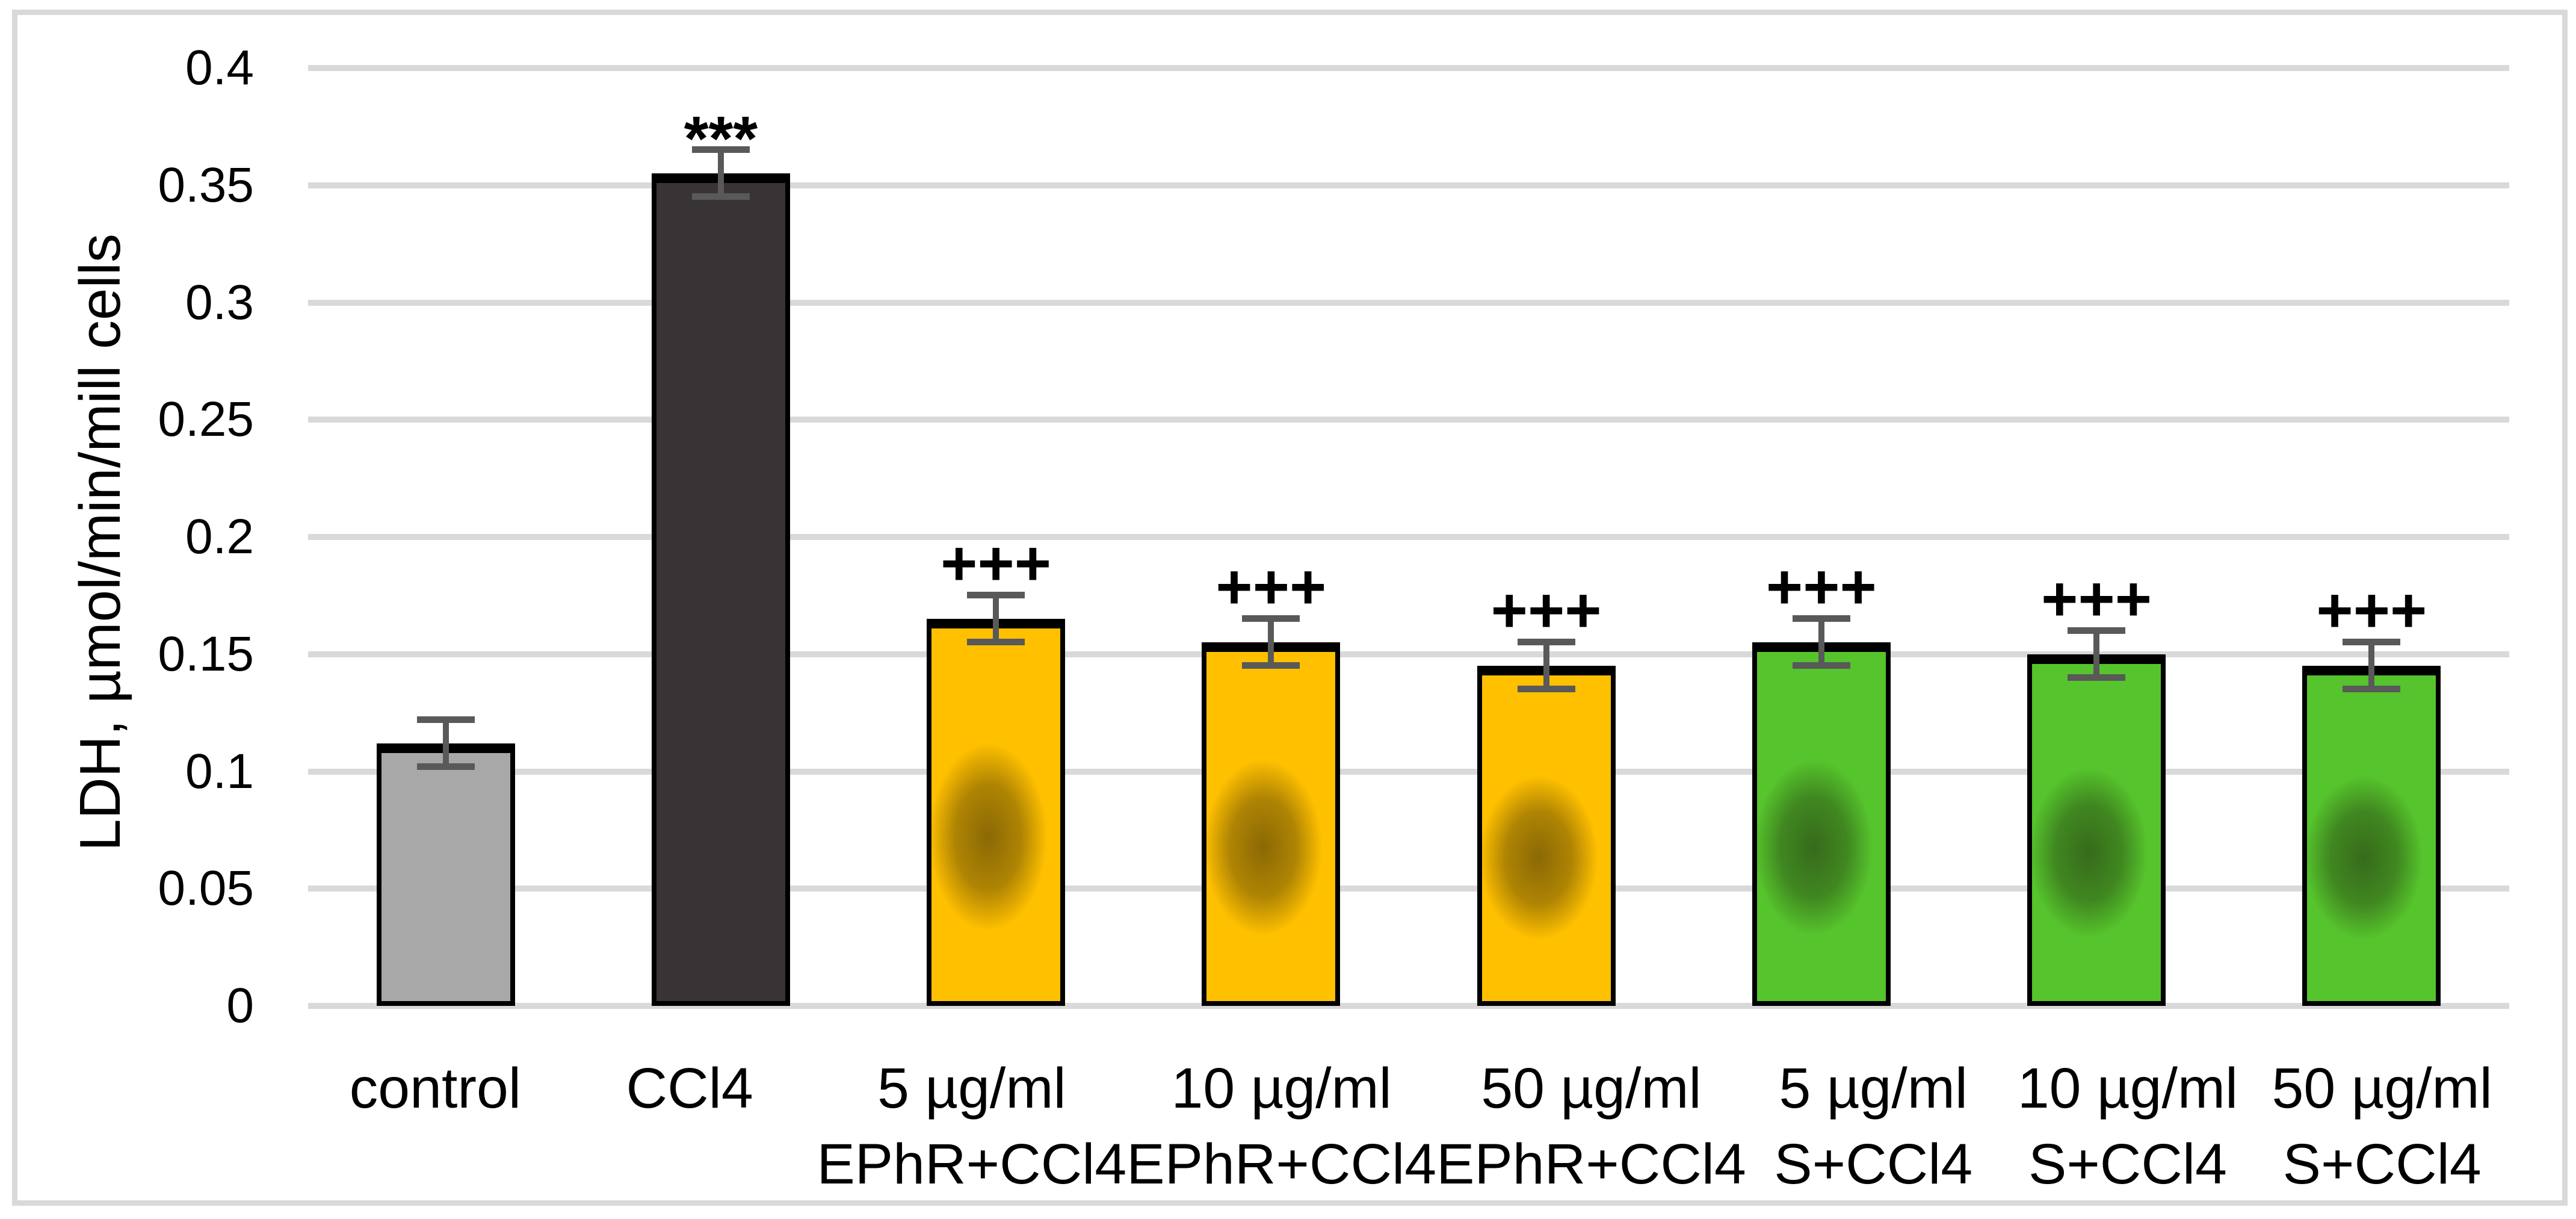  What do you see at coordinates (240, 1006) in the screenshot?
I see `y-tick-label: 0` at bounding box center [240, 1006].